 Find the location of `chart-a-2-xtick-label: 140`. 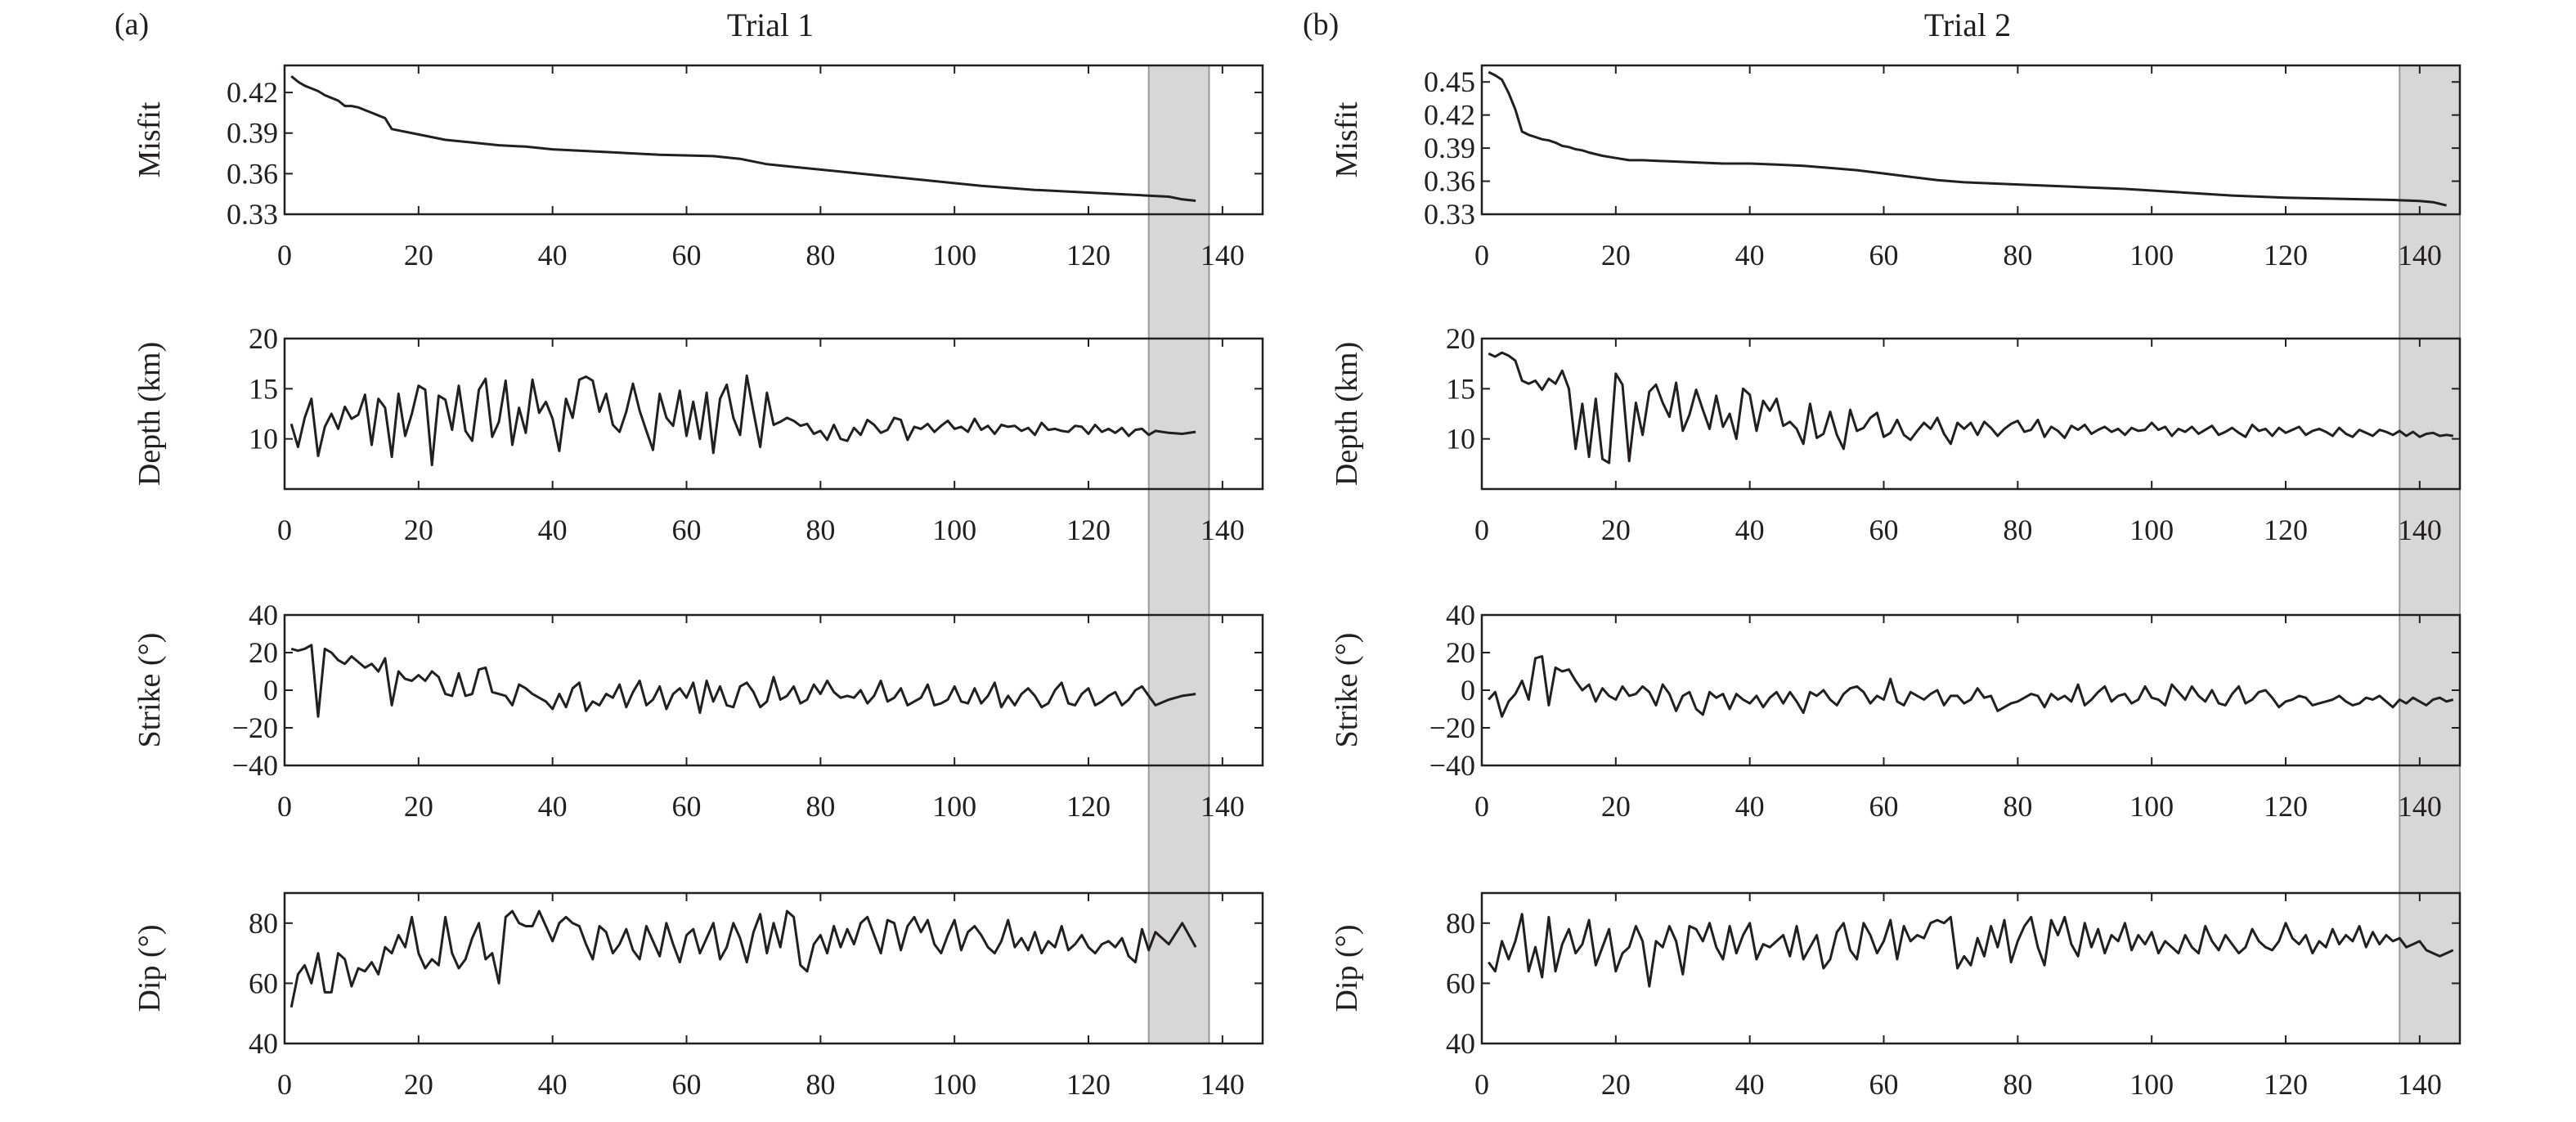

chart-a-2-xtick-label: 140 is located at coordinates (1222, 806).